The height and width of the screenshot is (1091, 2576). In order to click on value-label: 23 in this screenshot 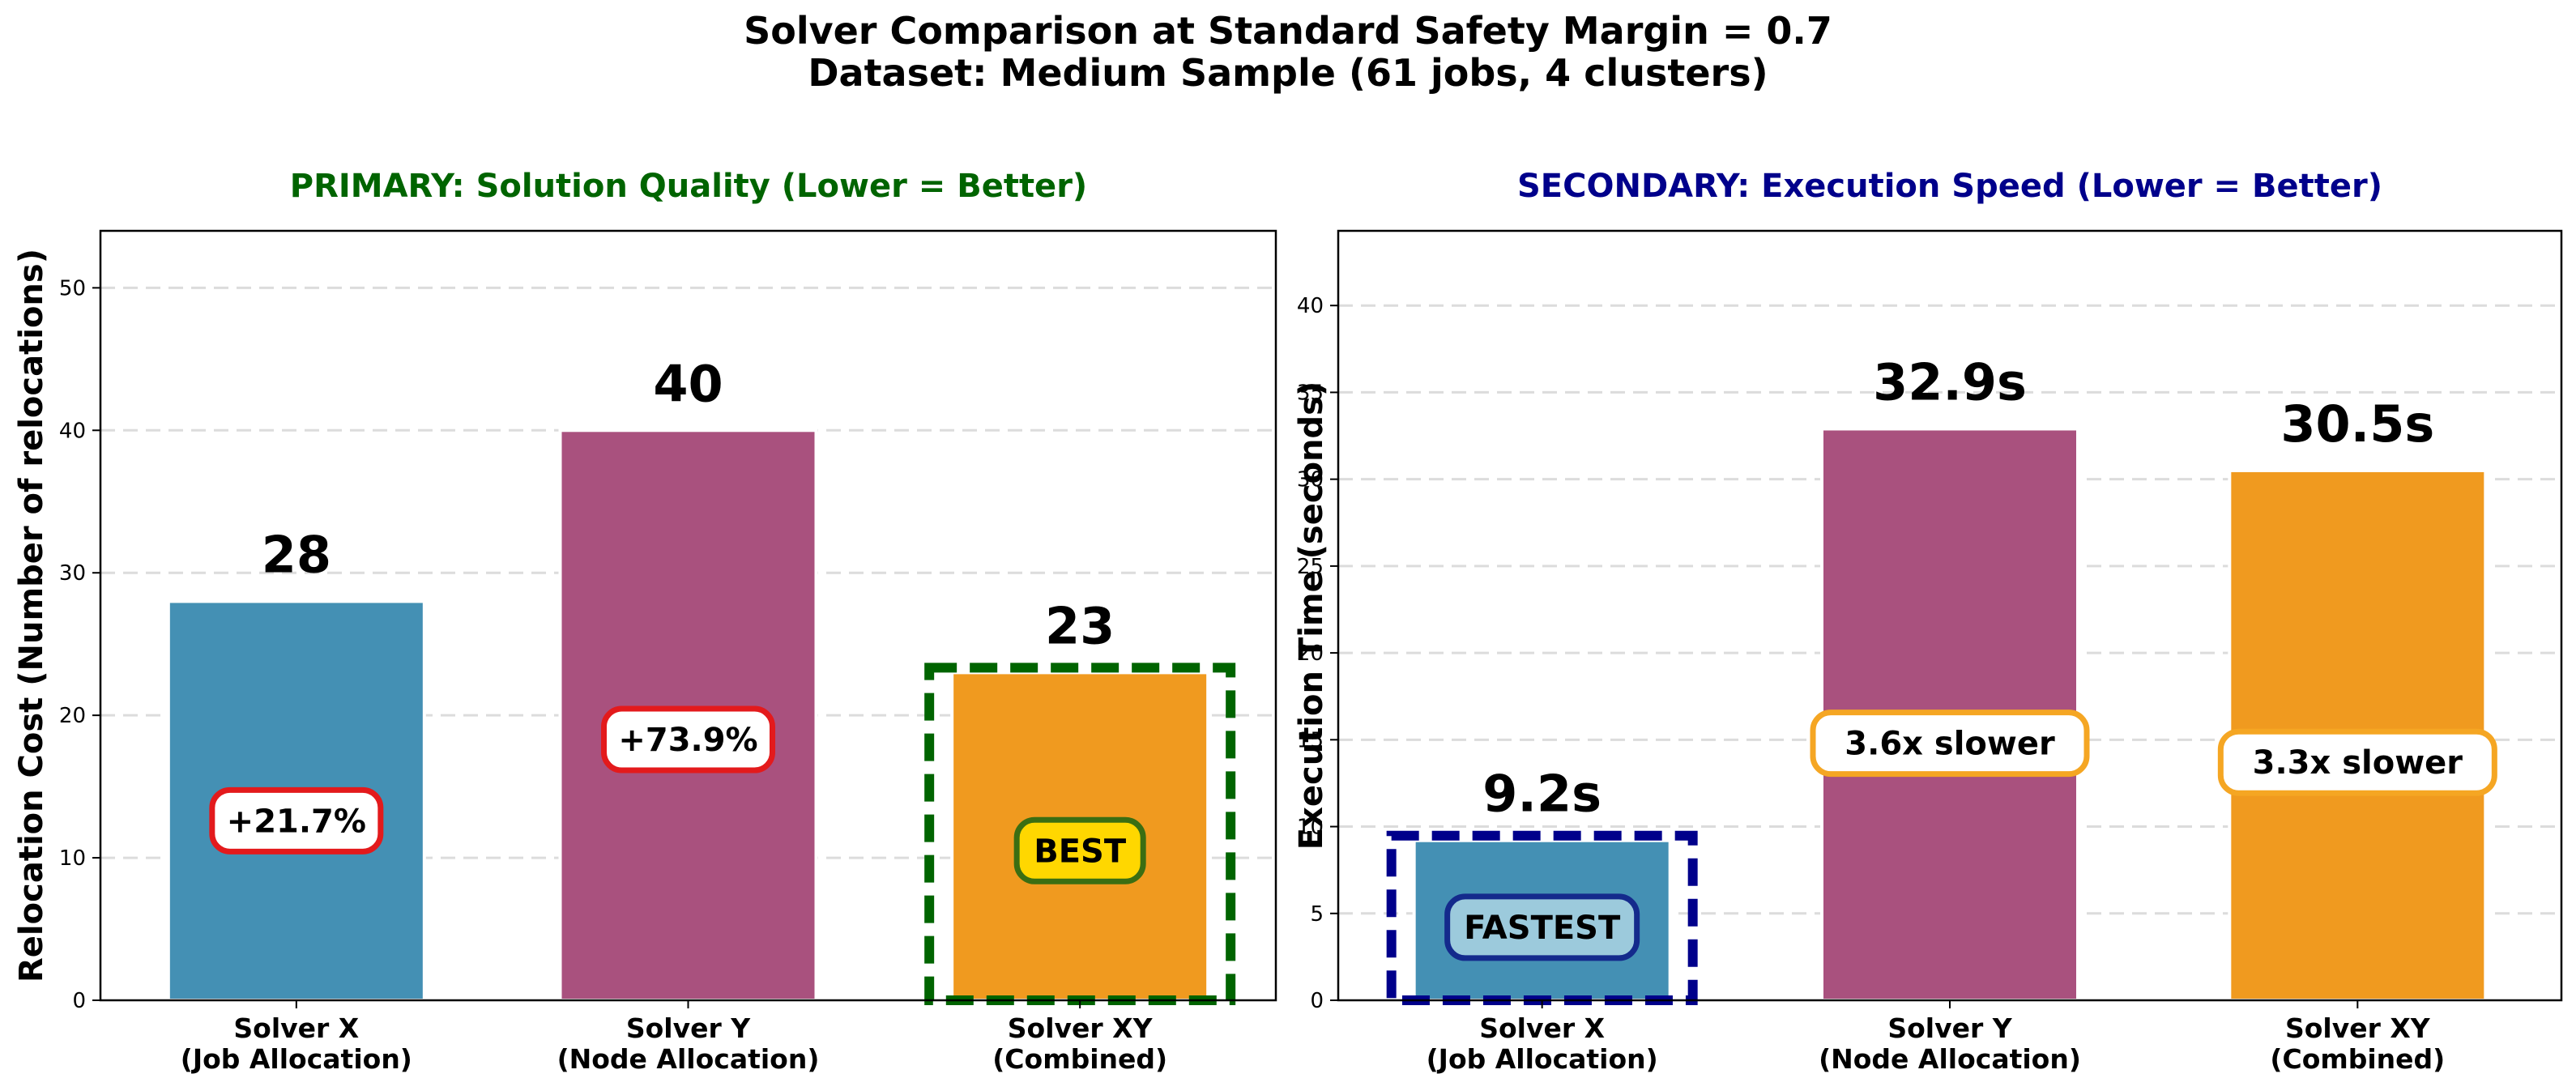, I will do `click(1080, 625)`.